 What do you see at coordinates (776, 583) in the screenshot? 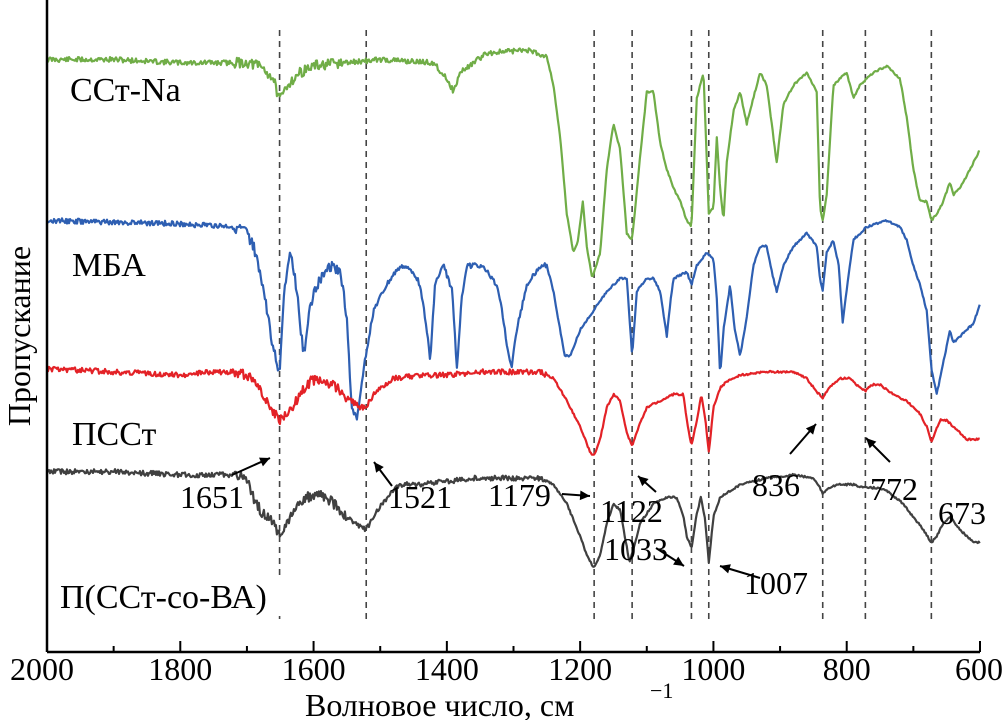
I see `peak-label-1007: 1007` at bounding box center [776, 583].